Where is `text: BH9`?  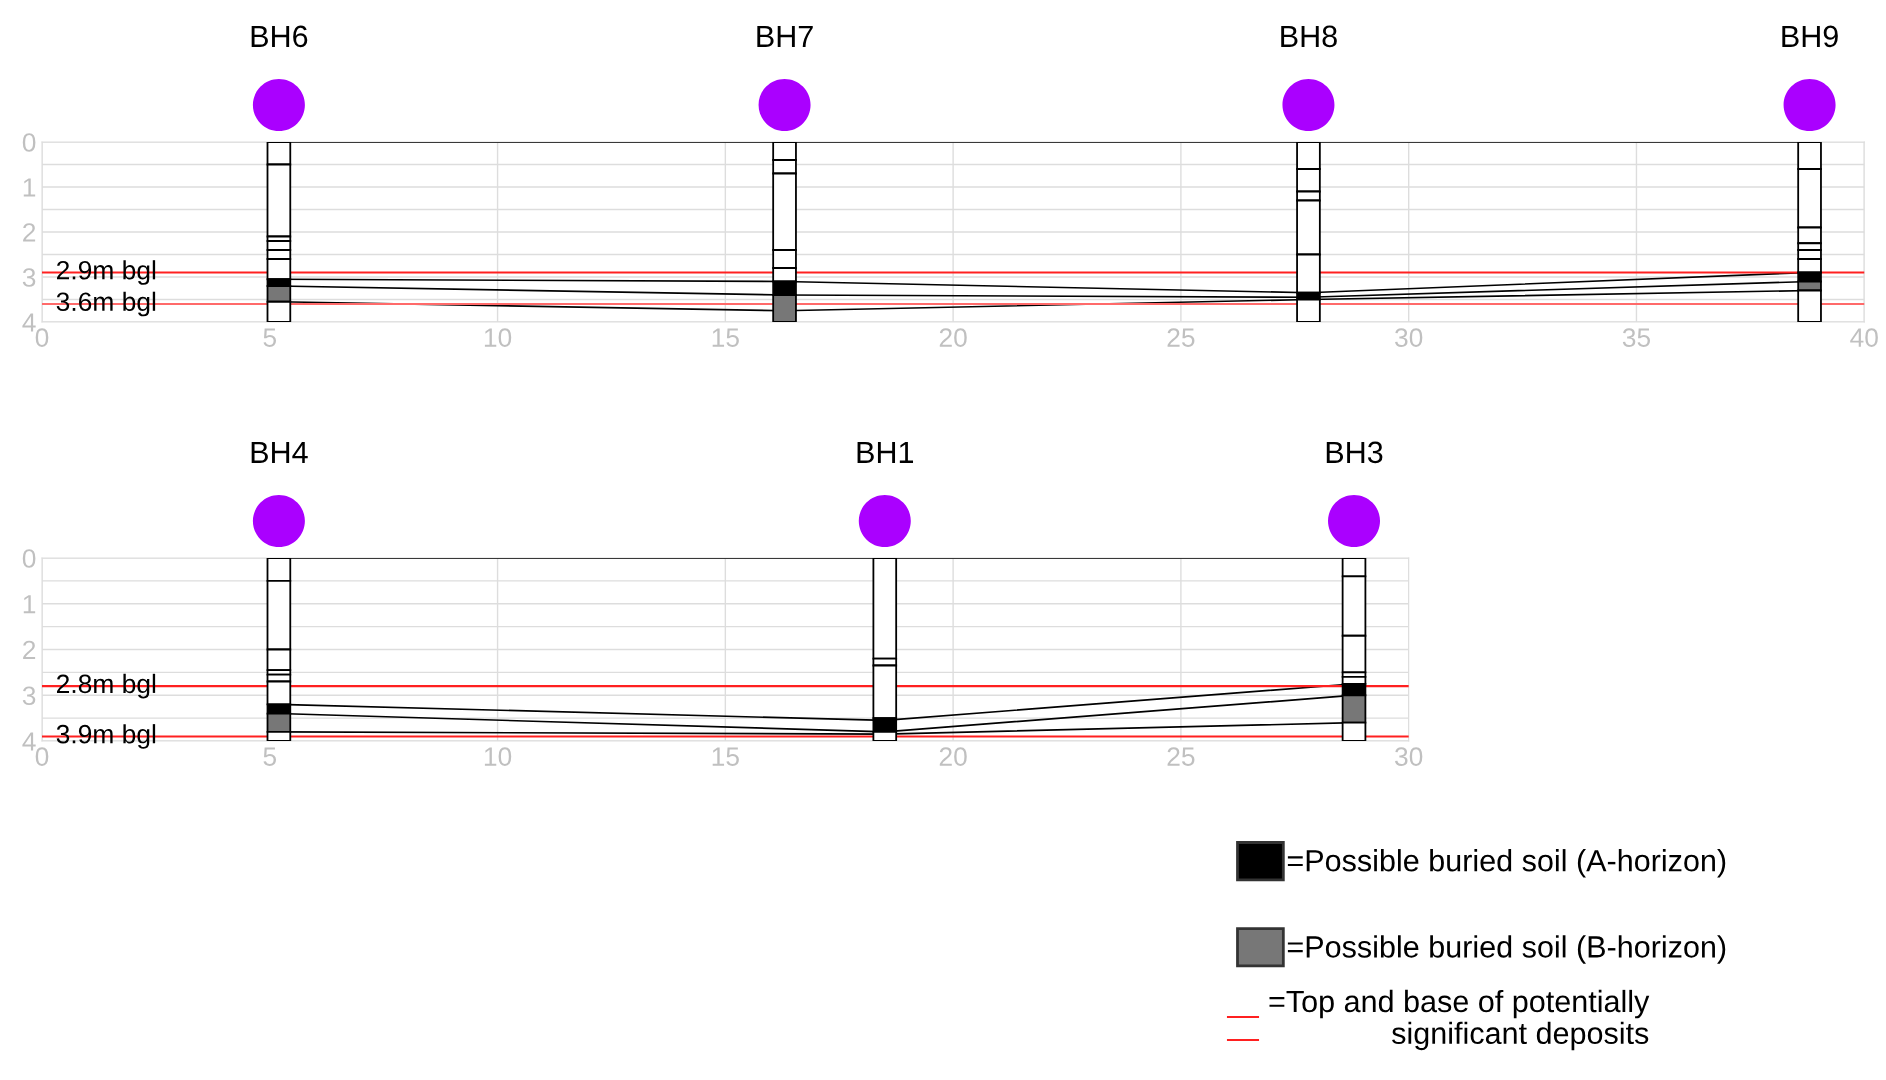 text: BH9 is located at coordinates (1810, 36).